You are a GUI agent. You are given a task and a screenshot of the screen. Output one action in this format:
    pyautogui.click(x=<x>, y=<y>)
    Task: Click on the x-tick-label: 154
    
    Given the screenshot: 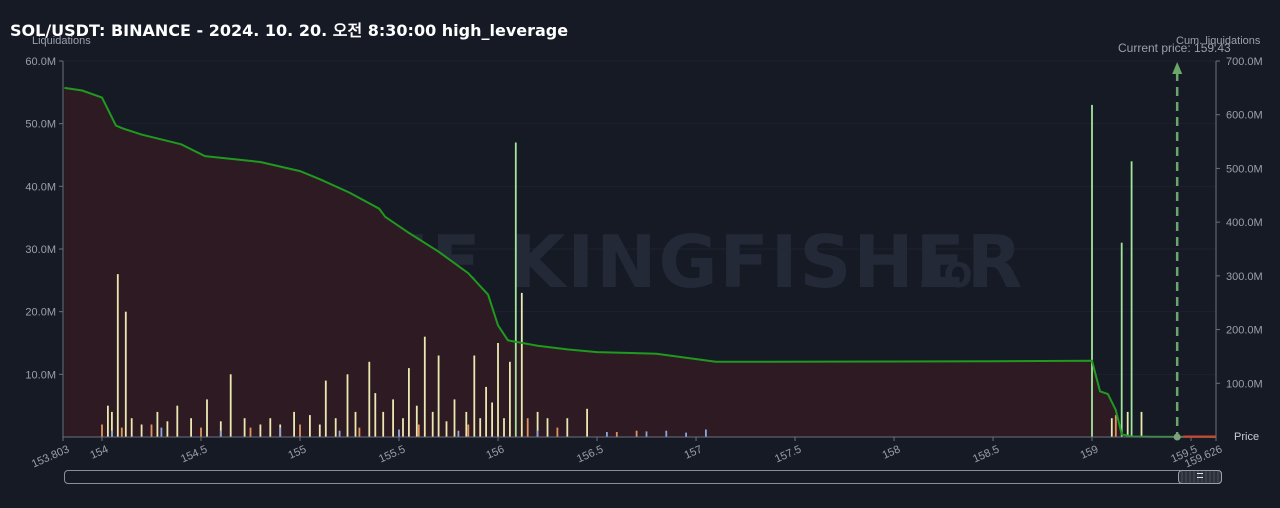 What is the action you would take?
    pyautogui.click(x=100, y=452)
    